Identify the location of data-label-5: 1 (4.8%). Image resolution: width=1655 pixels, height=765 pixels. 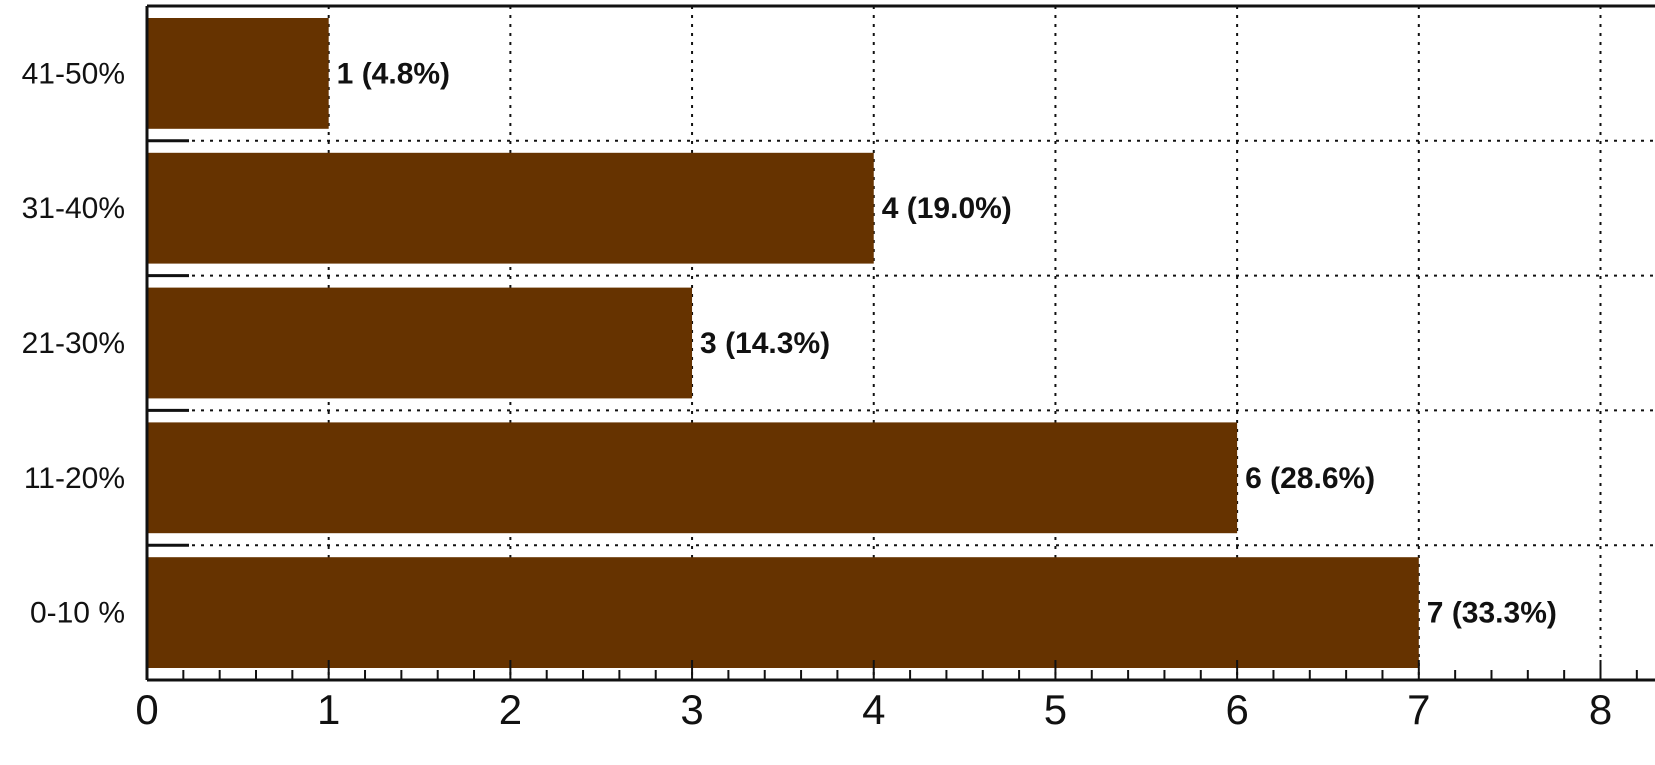
(393, 73).